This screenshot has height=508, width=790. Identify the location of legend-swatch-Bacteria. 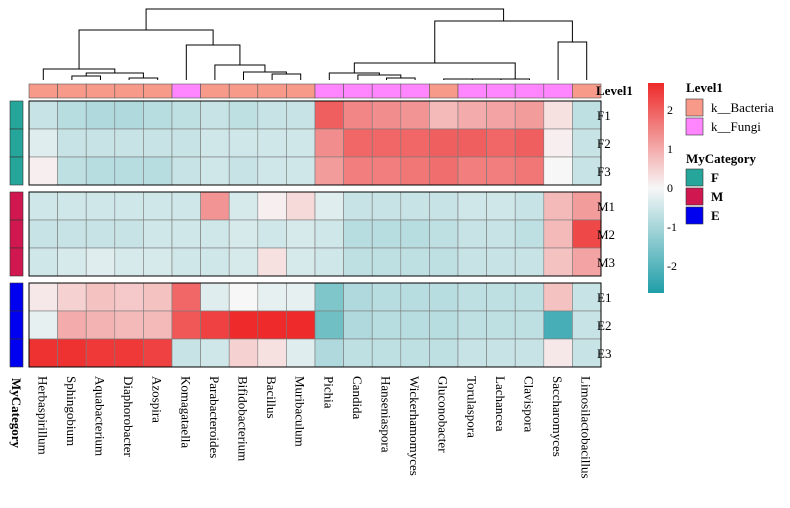
(694, 107).